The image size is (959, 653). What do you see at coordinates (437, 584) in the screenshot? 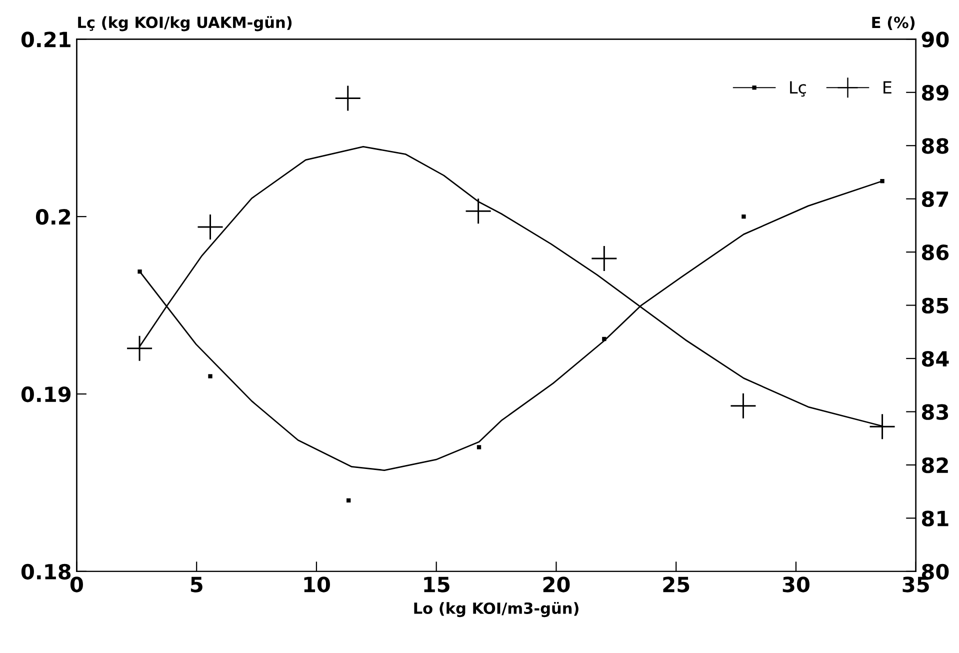
I see `x-tick-label: 15` at bounding box center [437, 584].